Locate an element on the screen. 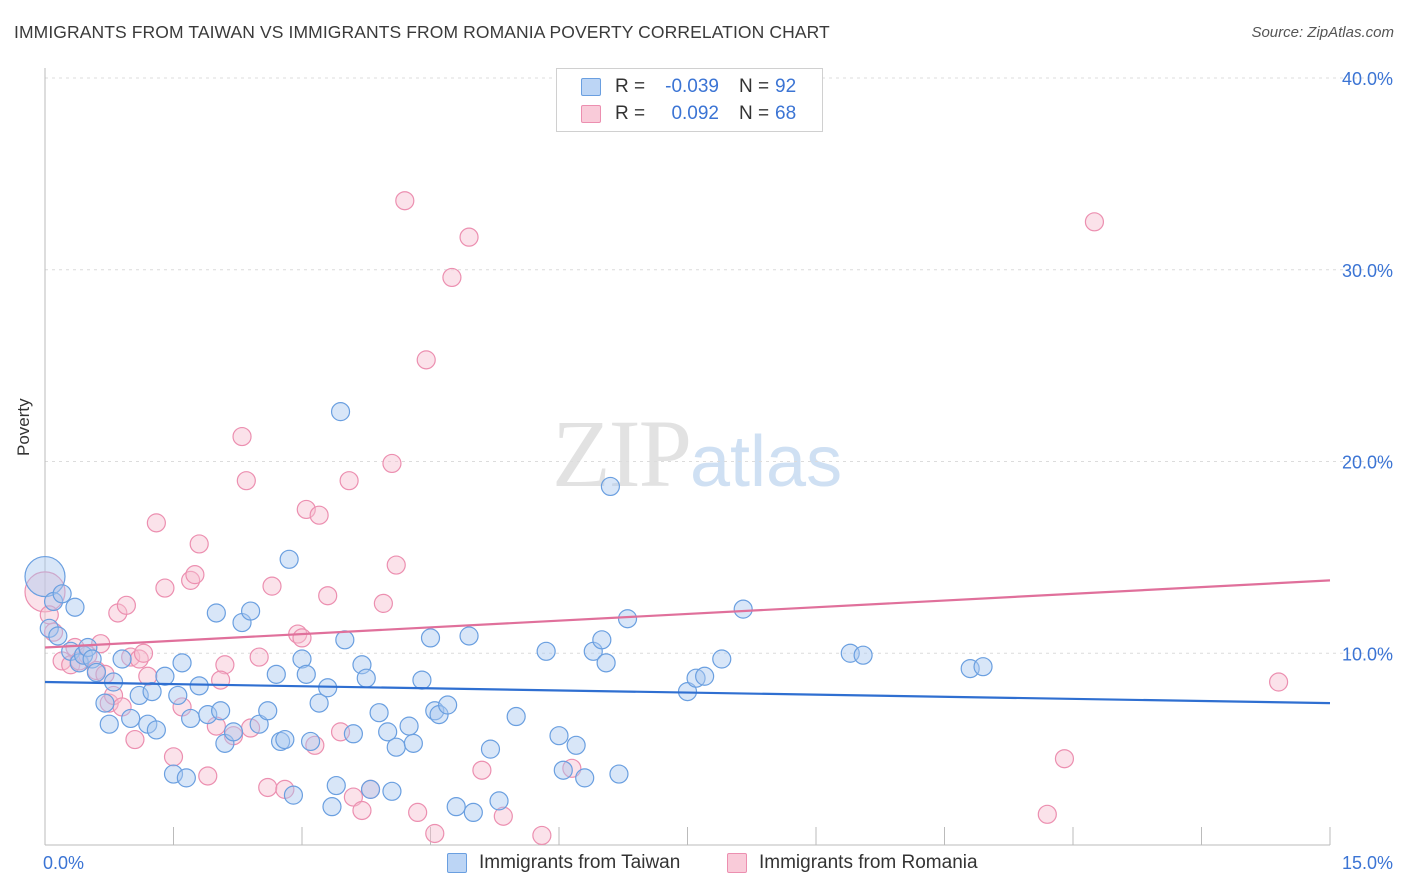  legend-n-value: 68 is located at coordinates (786, 113).